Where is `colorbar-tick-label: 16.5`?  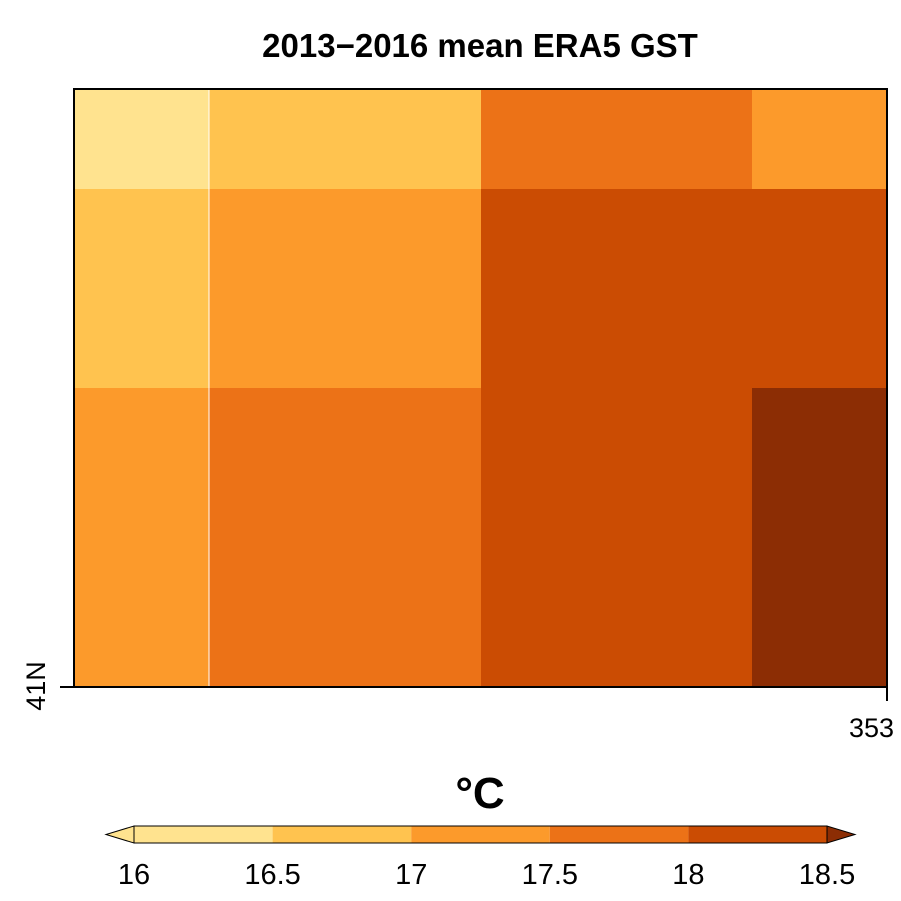 colorbar-tick-label: 16.5 is located at coordinates (272, 875).